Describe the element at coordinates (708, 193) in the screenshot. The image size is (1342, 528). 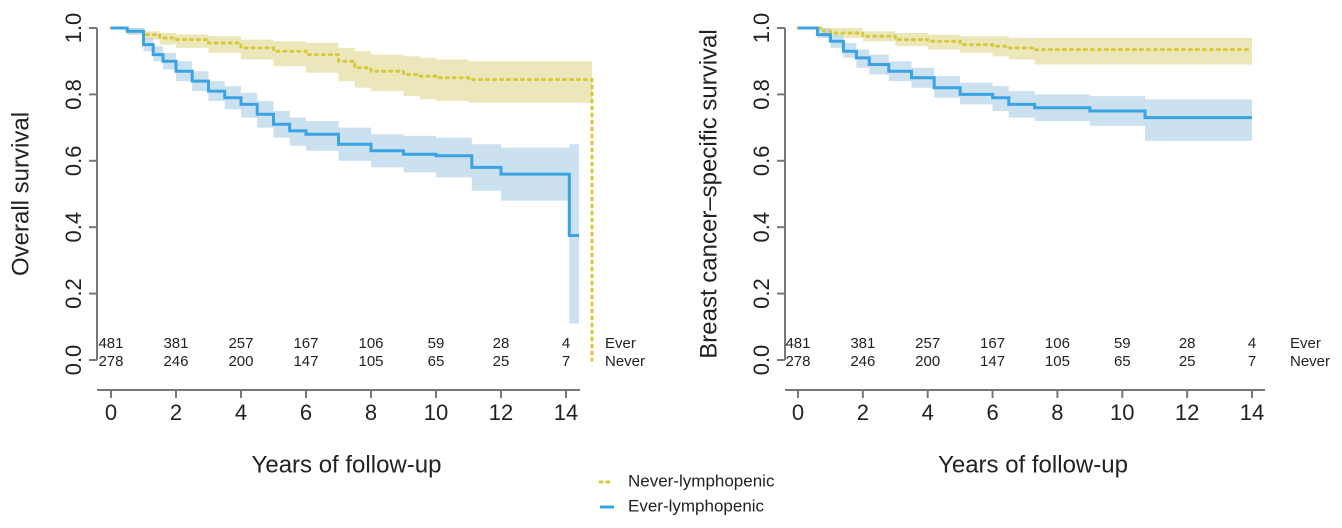
I see `y-axis-title: Breast cancer–specific survival` at that location.